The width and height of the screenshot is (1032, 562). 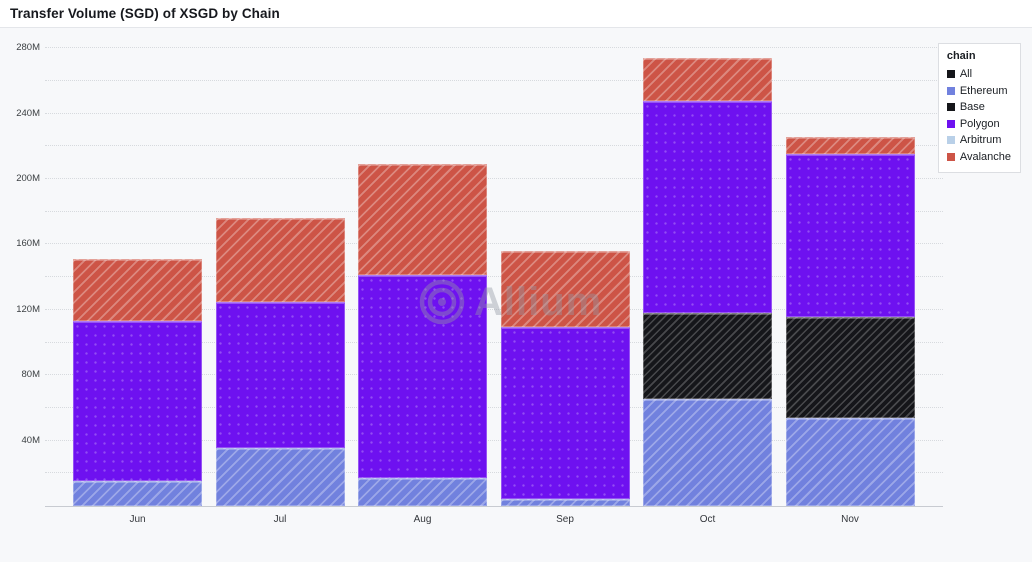 I want to click on bar-segment-avalanche-nov, so click(x=850, y=145).